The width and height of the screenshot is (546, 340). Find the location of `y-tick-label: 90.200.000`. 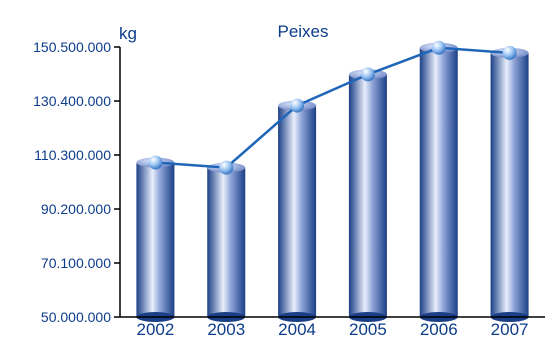

y-tick-label: 90.200.000 is located at coordinates (76, 209).